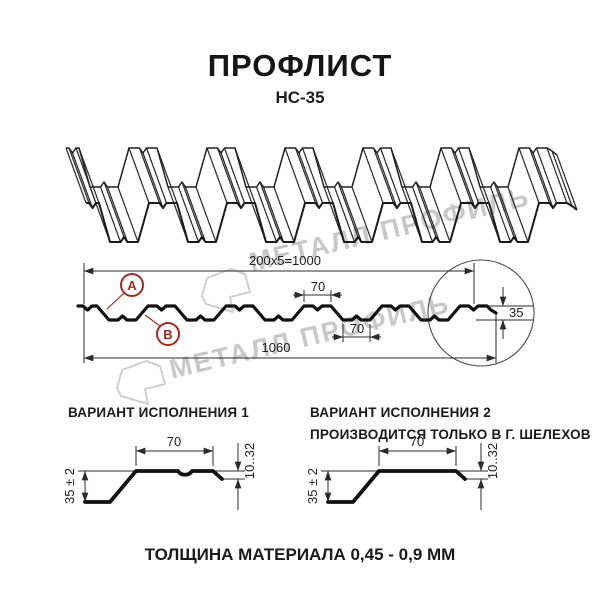  I want to click on variant2-subtitle: ПРОИЗВОДИТСЯ ТОЛЬКО В Г. ШЕЛЕХОВ, so click(450, 434).